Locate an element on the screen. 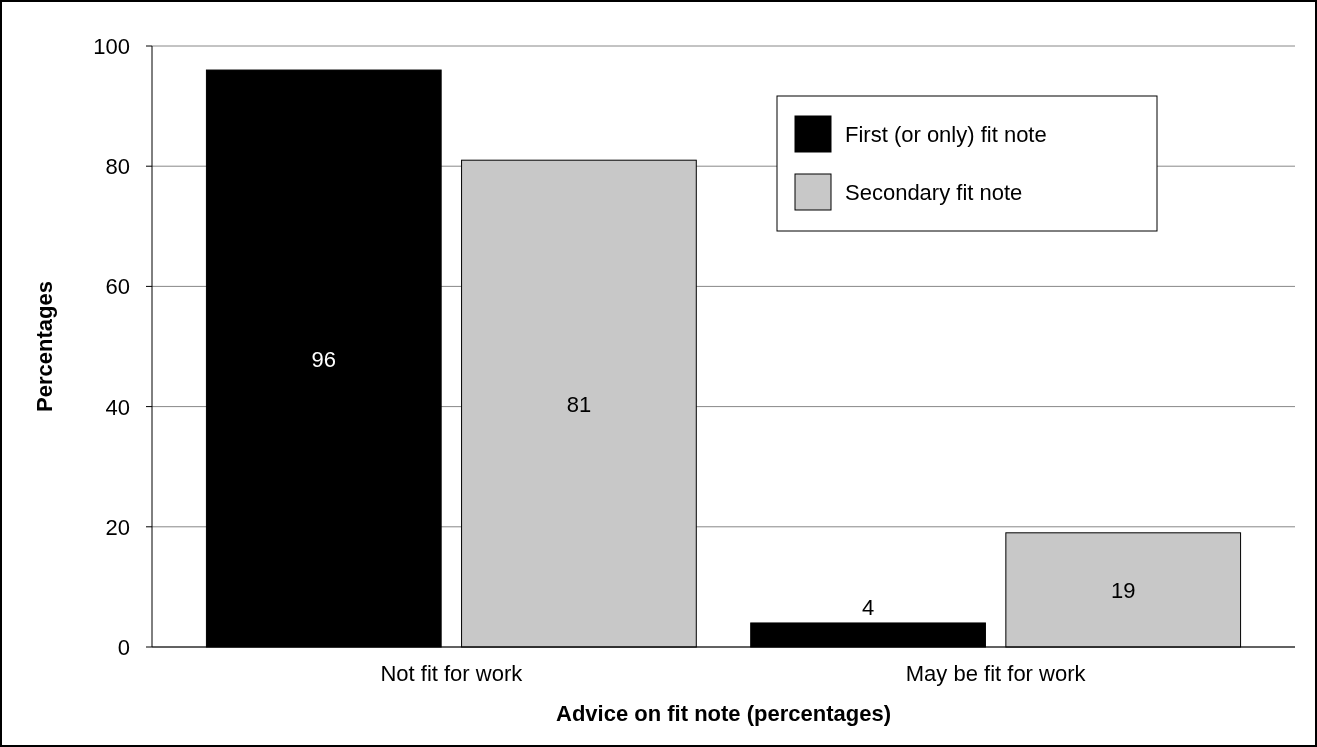 The height and width of the screenshot is (747, 1317). legend-label: First (or only) fit note is located at coordinates (946, 134).